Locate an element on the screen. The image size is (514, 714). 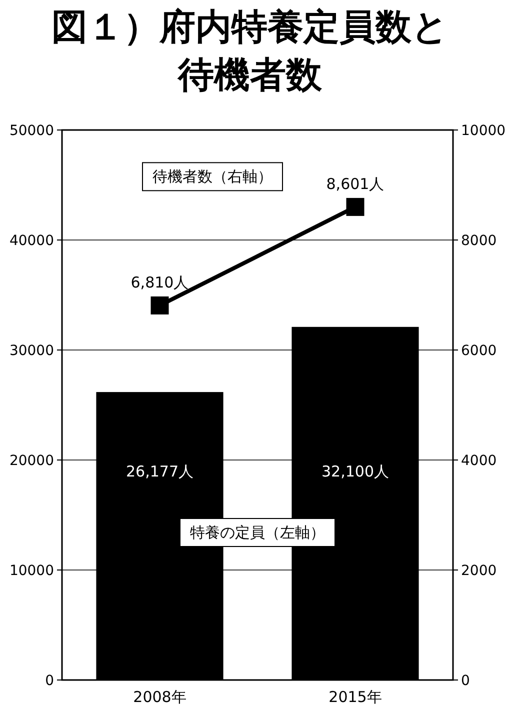
y2-tick-label: 4000 is located at coordinates (479, 461).